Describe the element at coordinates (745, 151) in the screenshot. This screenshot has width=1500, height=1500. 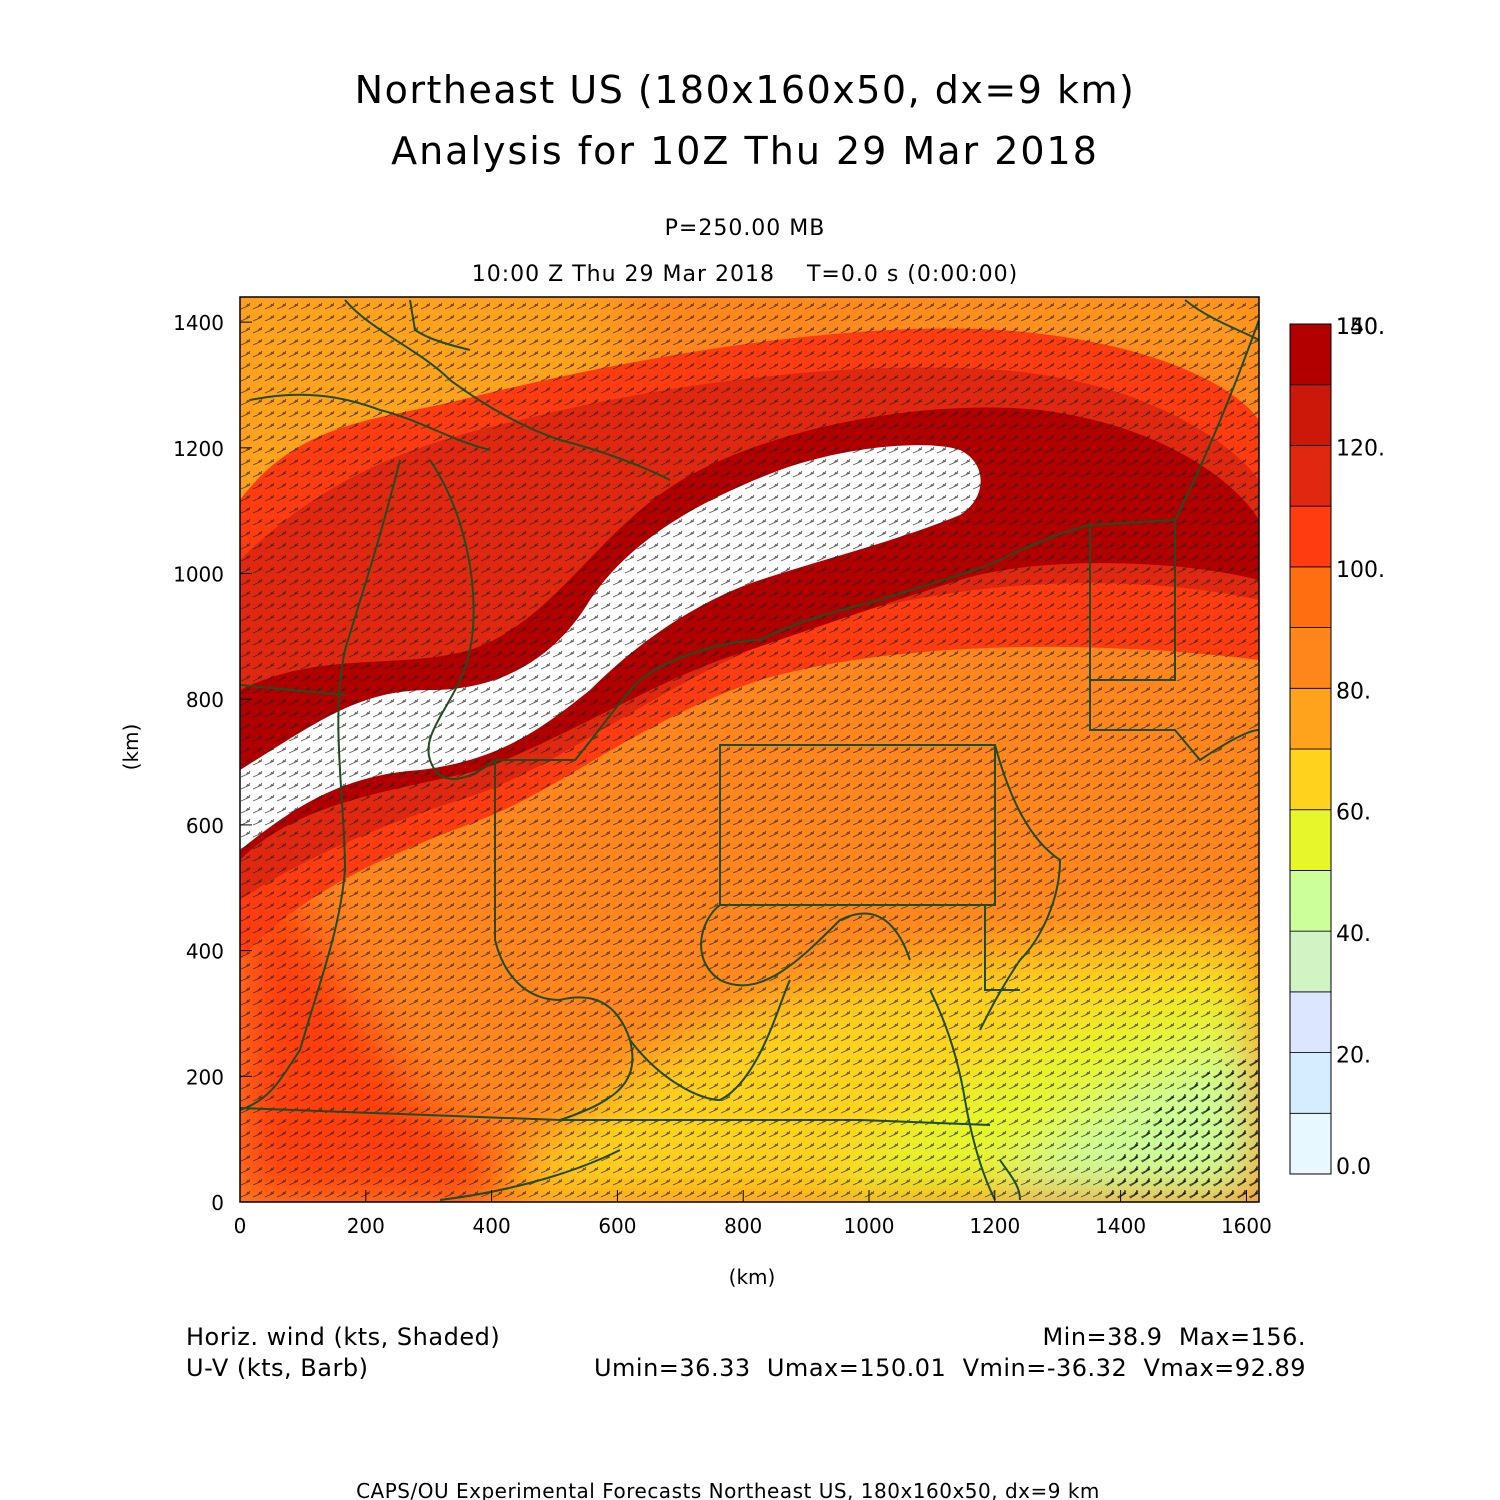
I see `title-line-2: Analysis for 10Z Thu 29 Mar 2018` at that location.